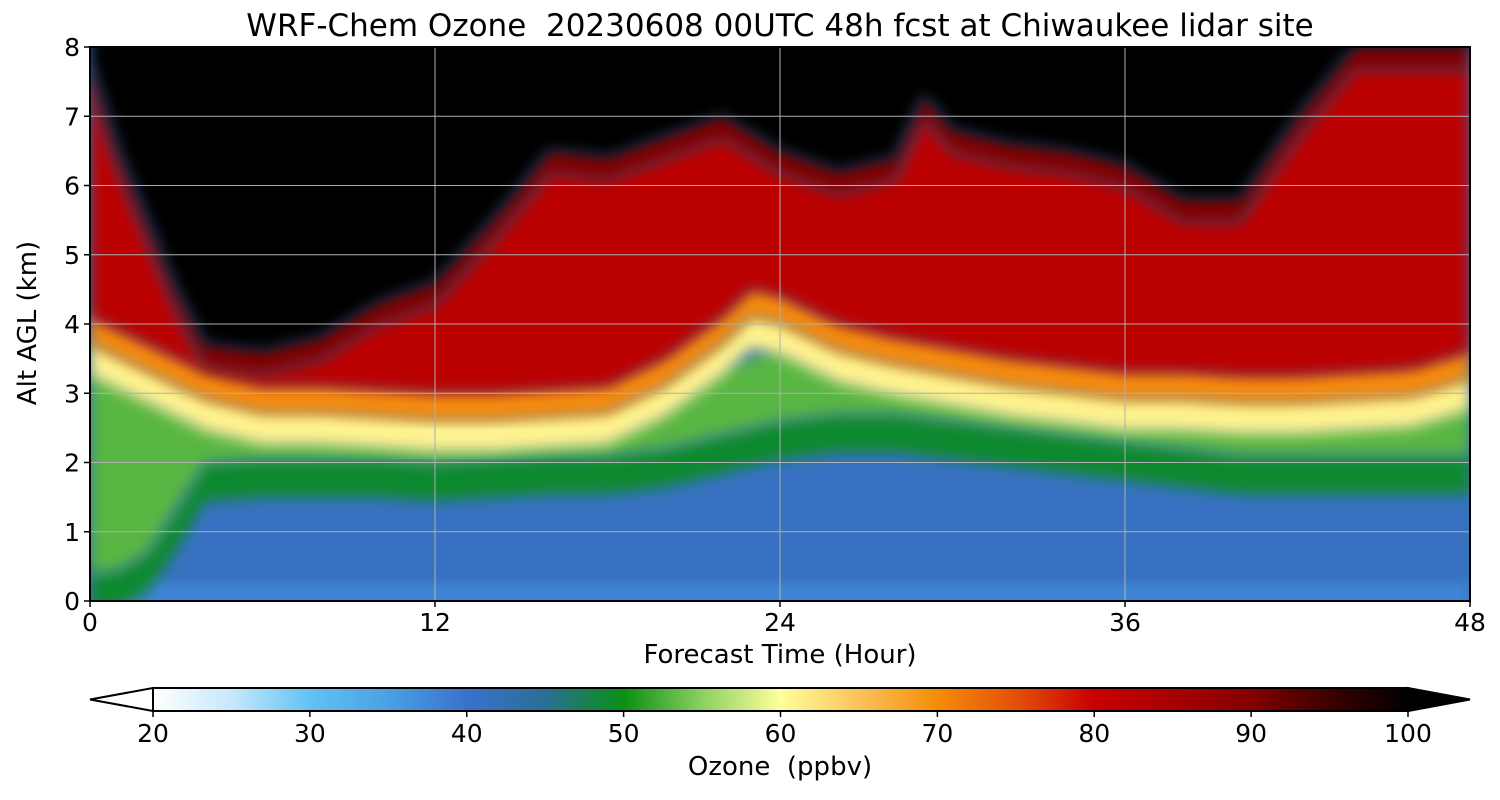  I want to click on colorbar-extend-low, so click(121, 699).